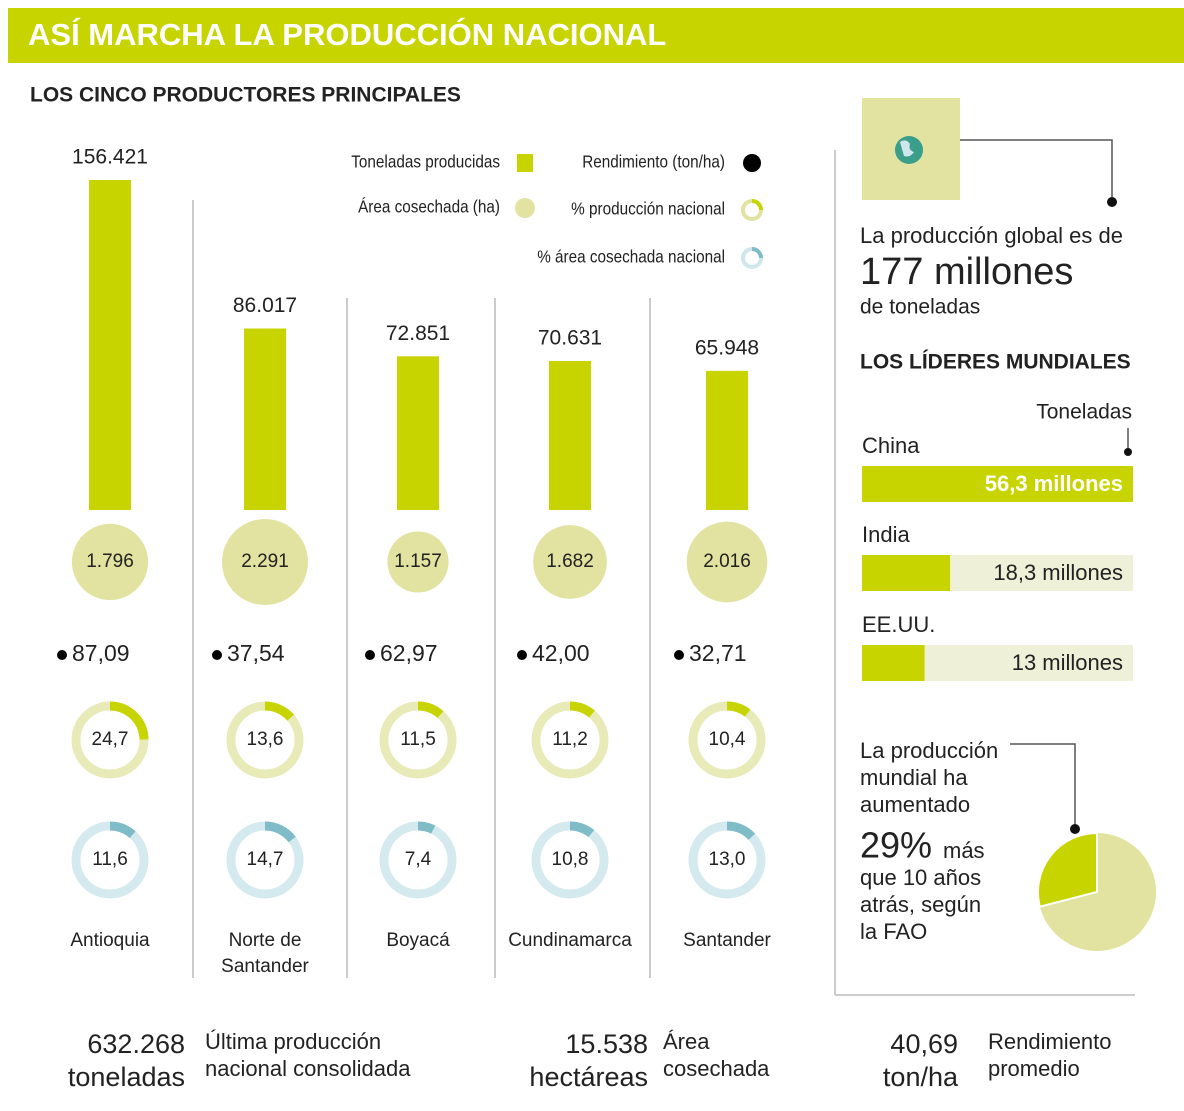 This screenshot has width=1184, height=1111. I want to click on pie-text: La producción, so click(929, 750).